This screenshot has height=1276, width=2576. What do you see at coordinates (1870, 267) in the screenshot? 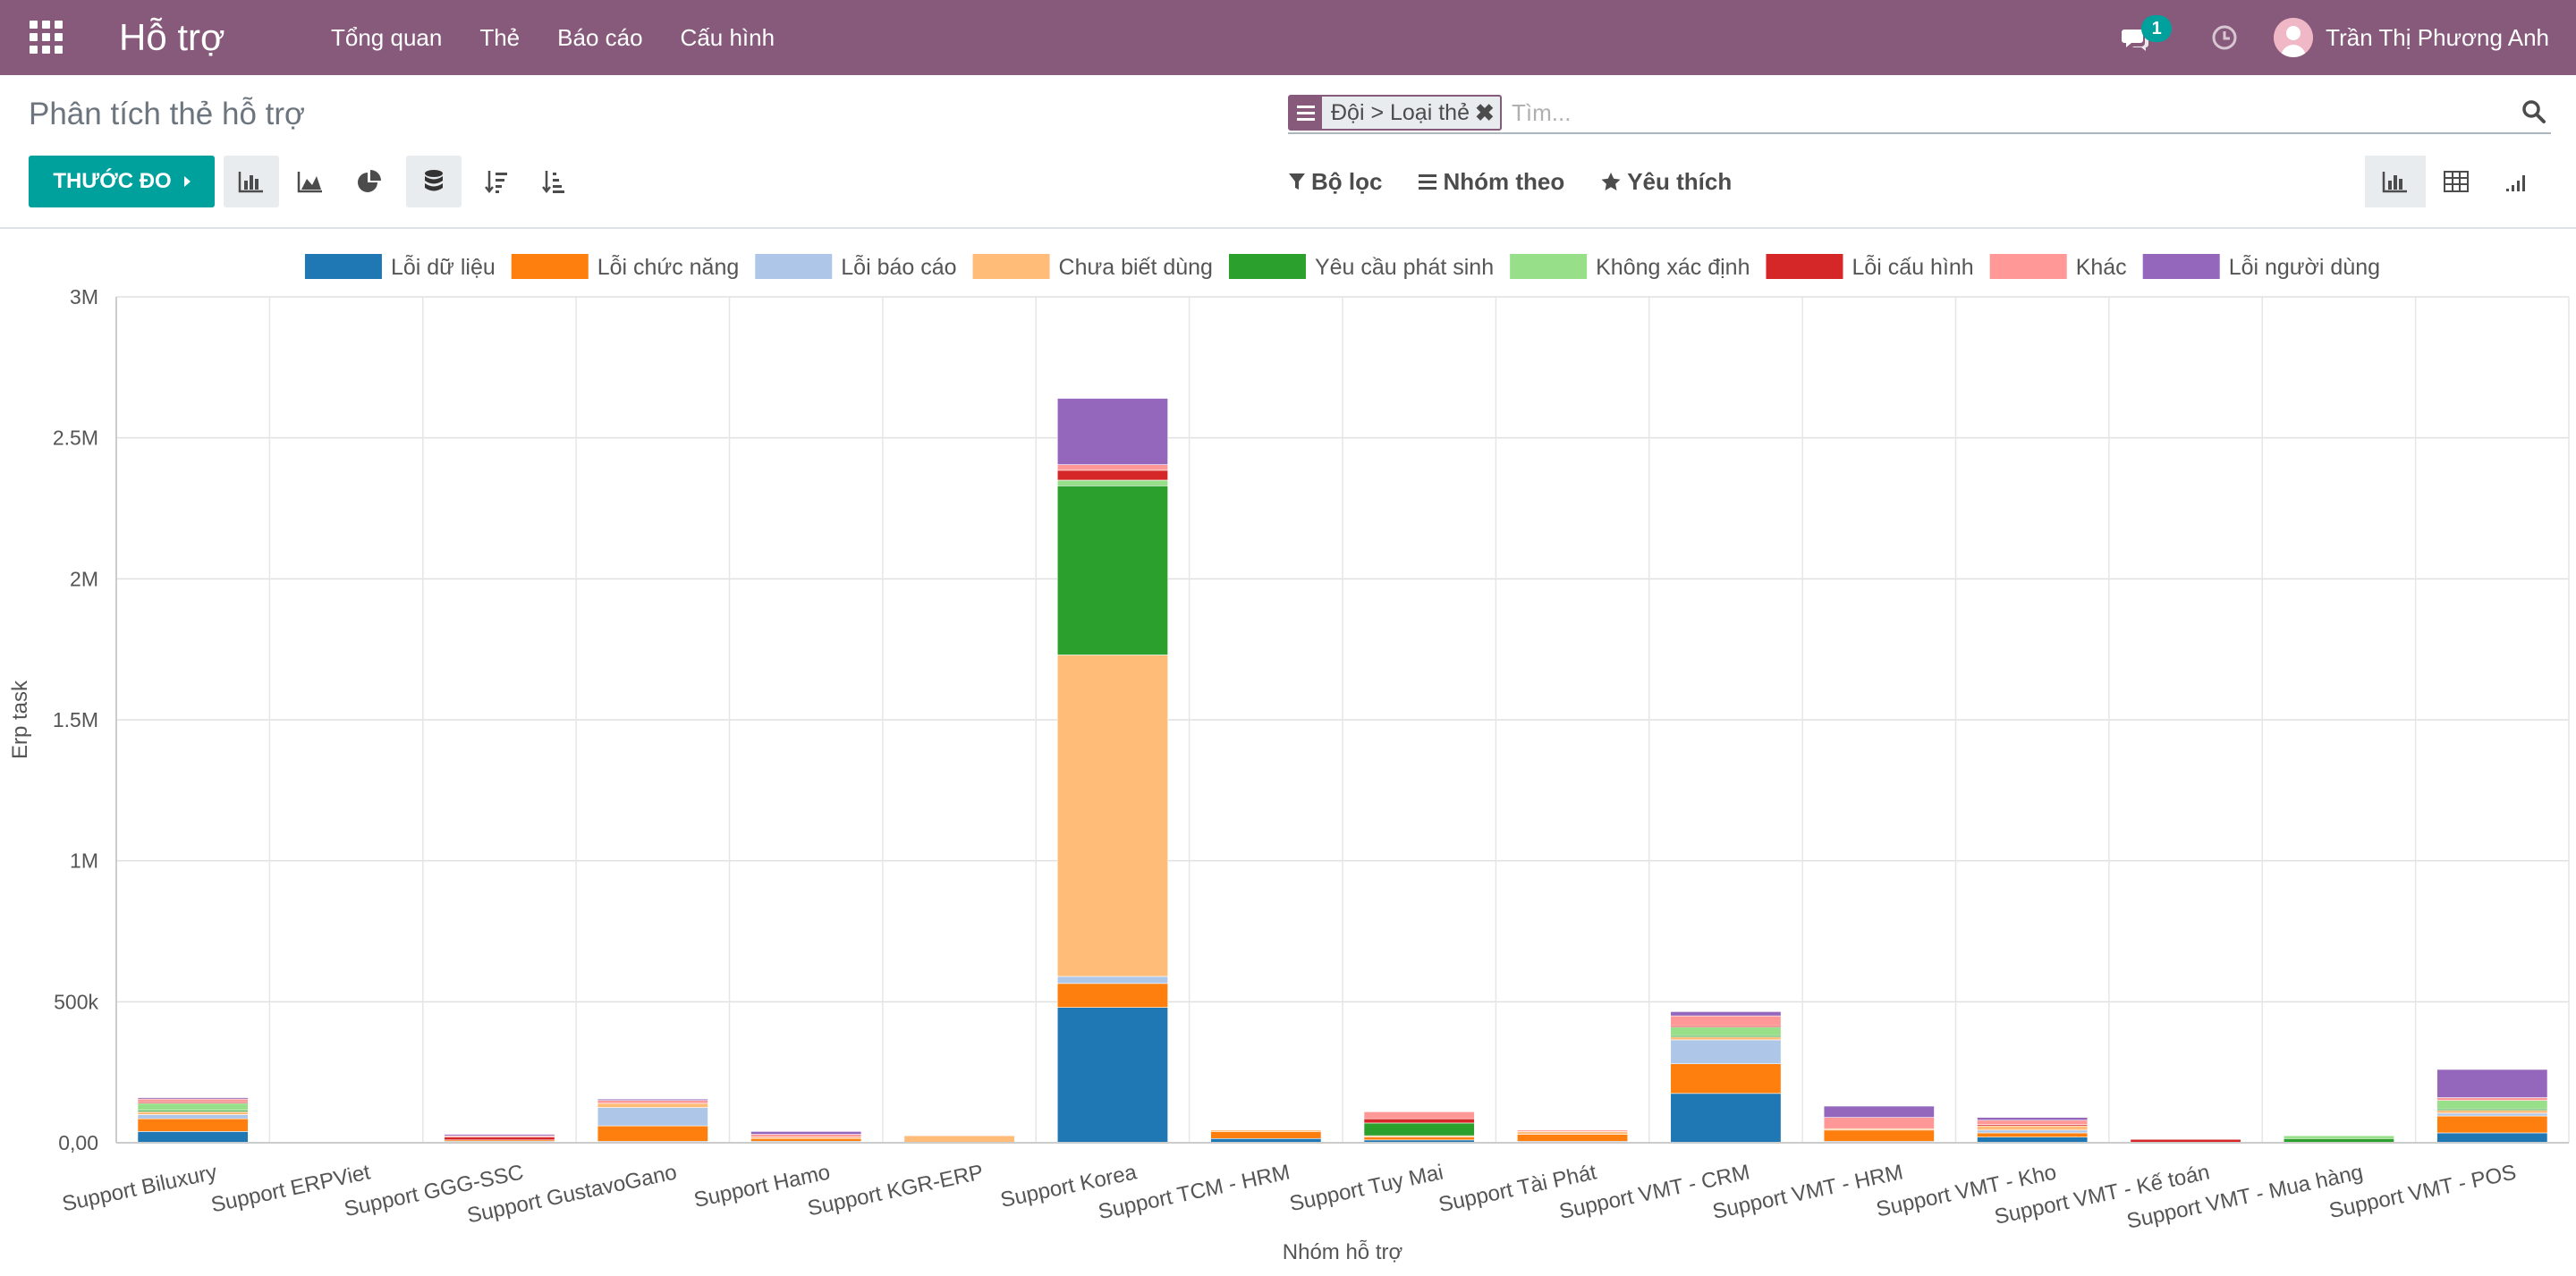
I see `legend-item: Lỗi cấu hình` at bounding box center [1870, 267].